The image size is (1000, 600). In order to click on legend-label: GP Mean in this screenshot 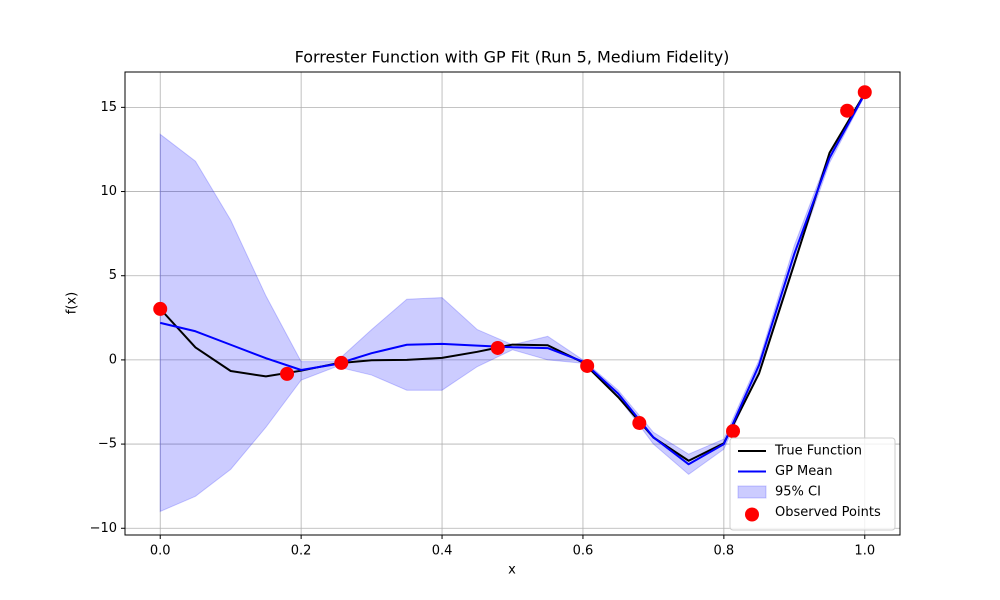, I will do `click(803, 471)`.